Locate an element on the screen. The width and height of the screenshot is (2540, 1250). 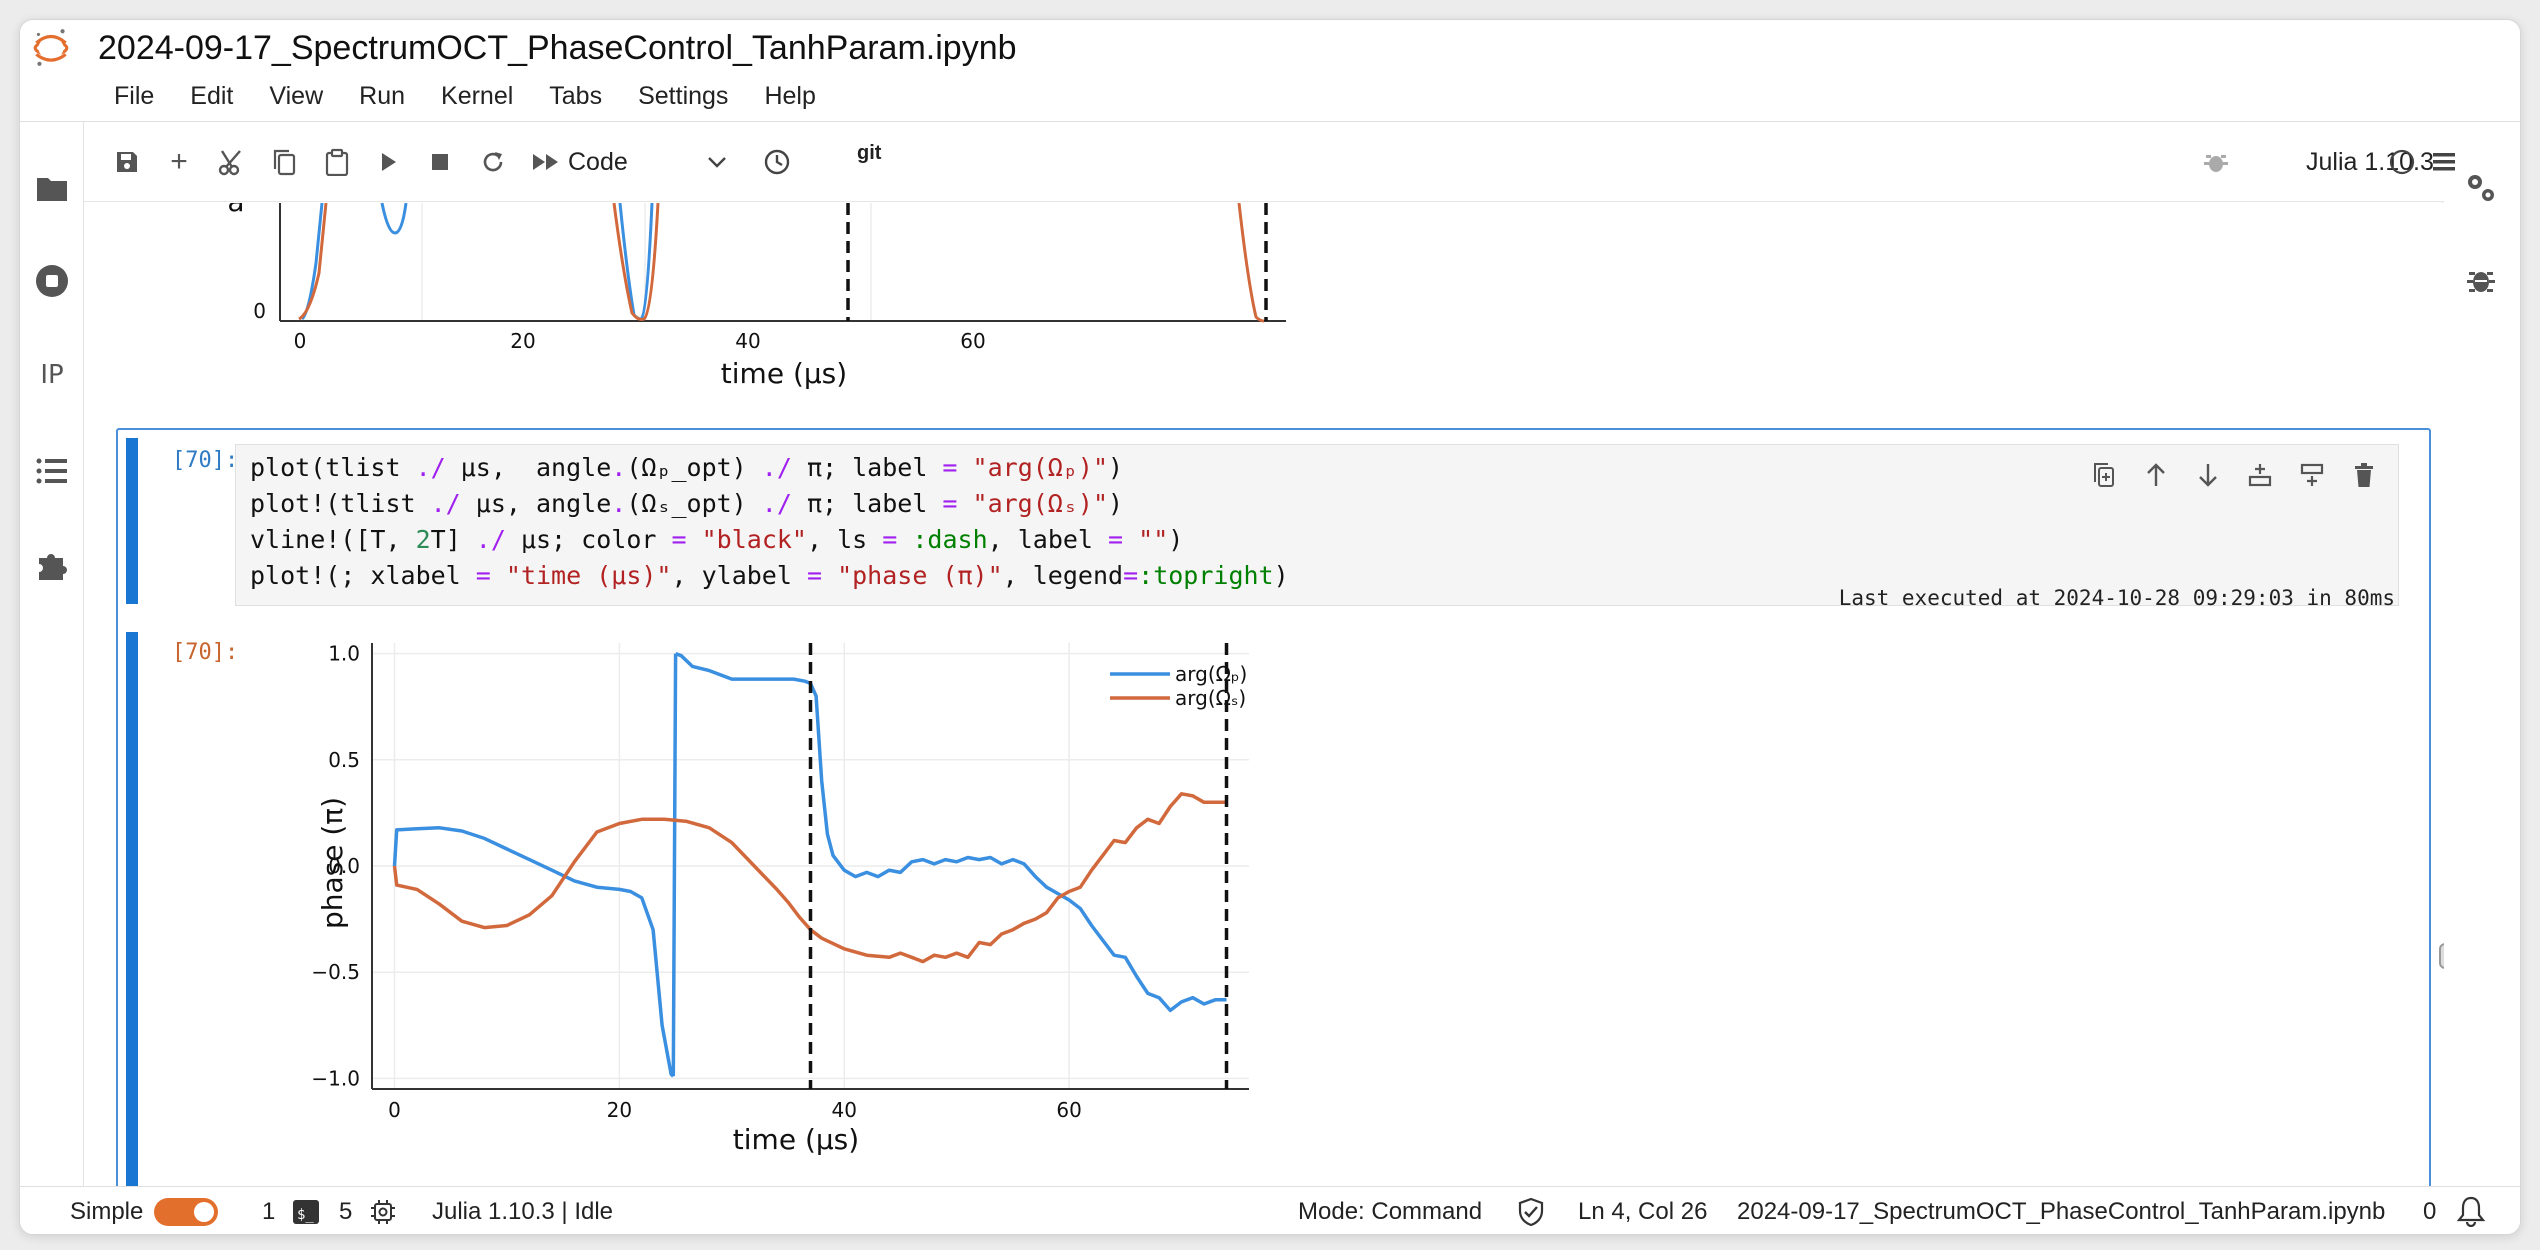
prev-plot-series-blue is located at coordinates (477, 262).